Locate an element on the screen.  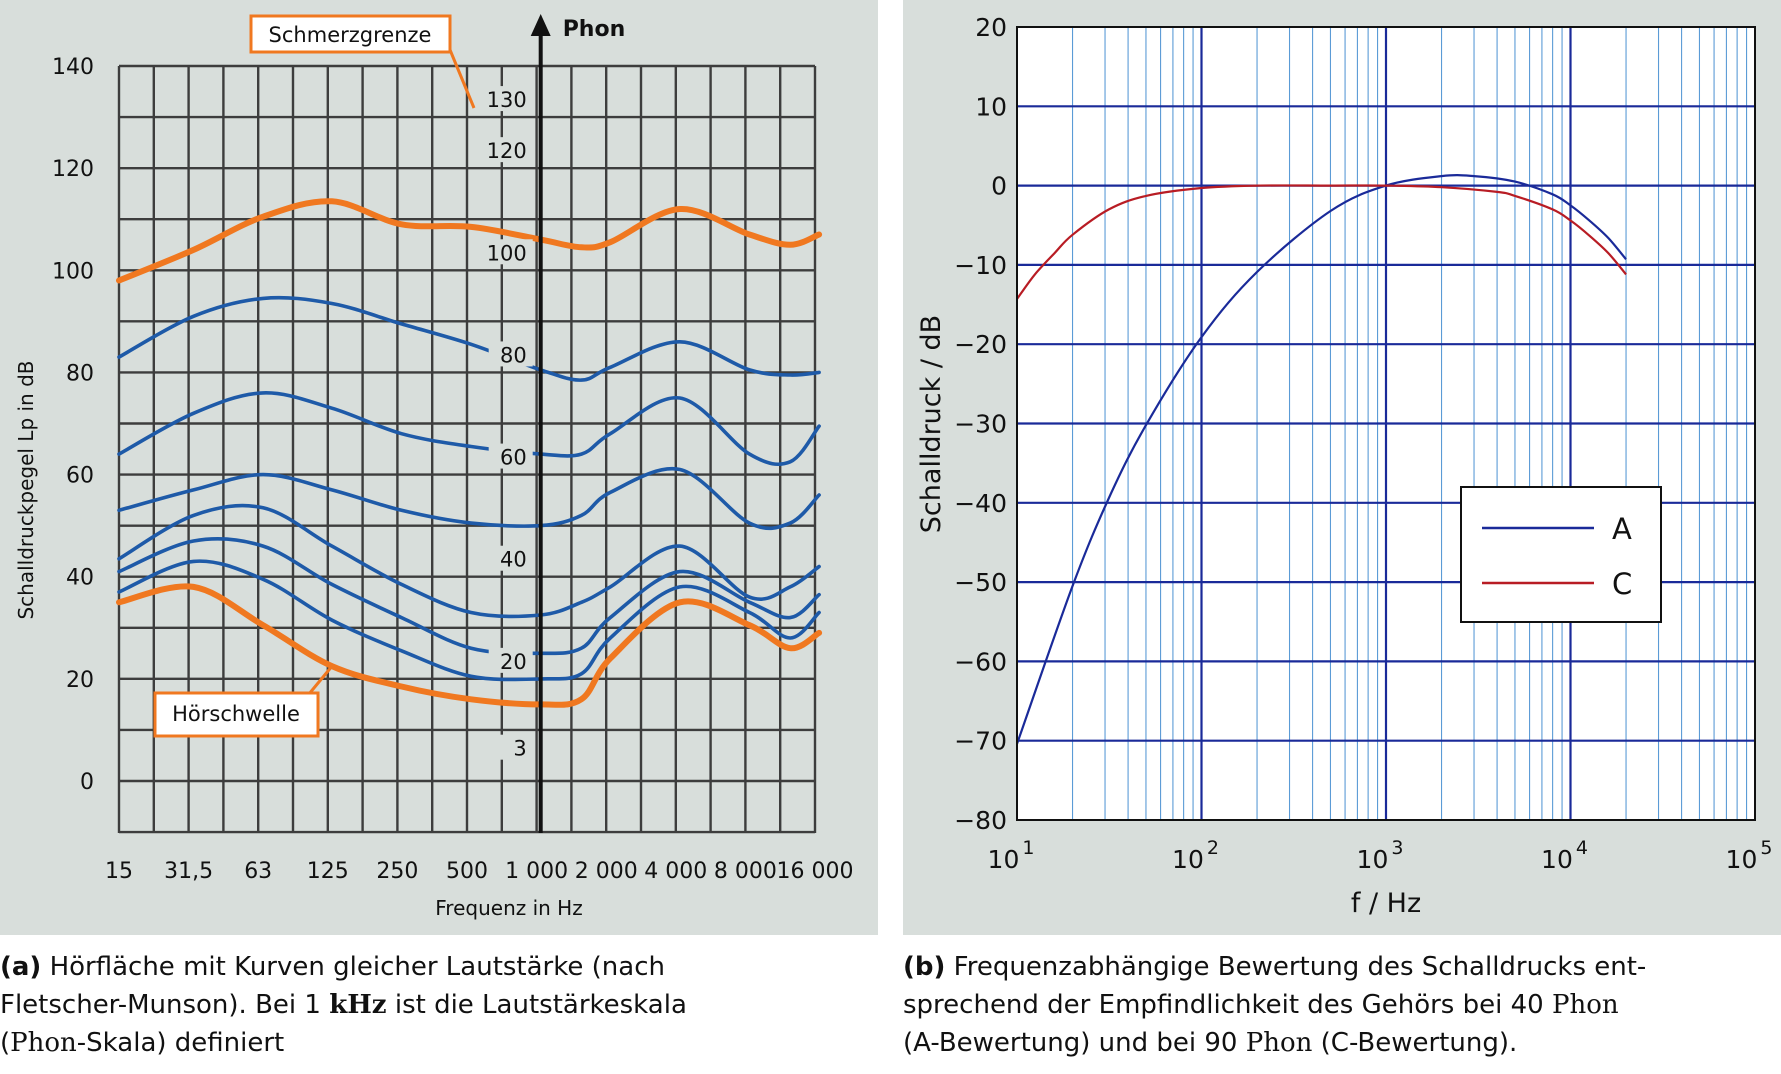
panel-a-y-axis-title: Schalldruckpegel Lp in dB is located at coordinates (26, 489).